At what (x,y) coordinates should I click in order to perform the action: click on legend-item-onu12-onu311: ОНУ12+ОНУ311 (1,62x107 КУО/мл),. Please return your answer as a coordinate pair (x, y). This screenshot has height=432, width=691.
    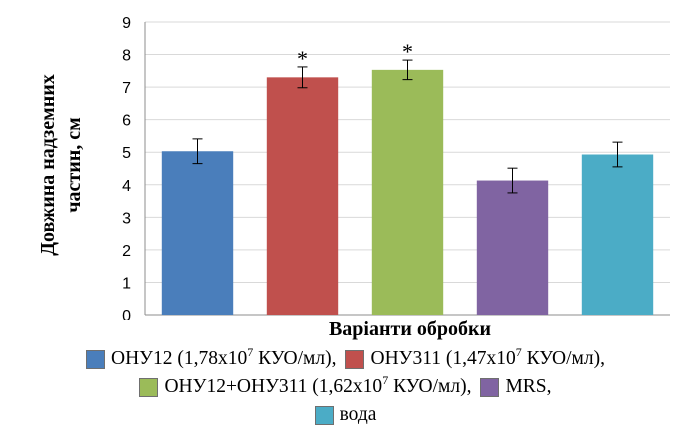
    Looking at the image, I should click on (305, 387).